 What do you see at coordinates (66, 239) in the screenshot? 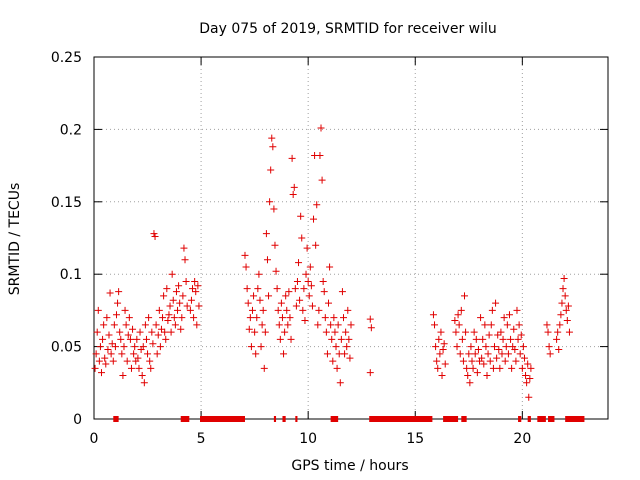
I see `y-tick-labels: 0 0.05 0.1 0.15 0.2 0.25` at bounding box center [66, 239].